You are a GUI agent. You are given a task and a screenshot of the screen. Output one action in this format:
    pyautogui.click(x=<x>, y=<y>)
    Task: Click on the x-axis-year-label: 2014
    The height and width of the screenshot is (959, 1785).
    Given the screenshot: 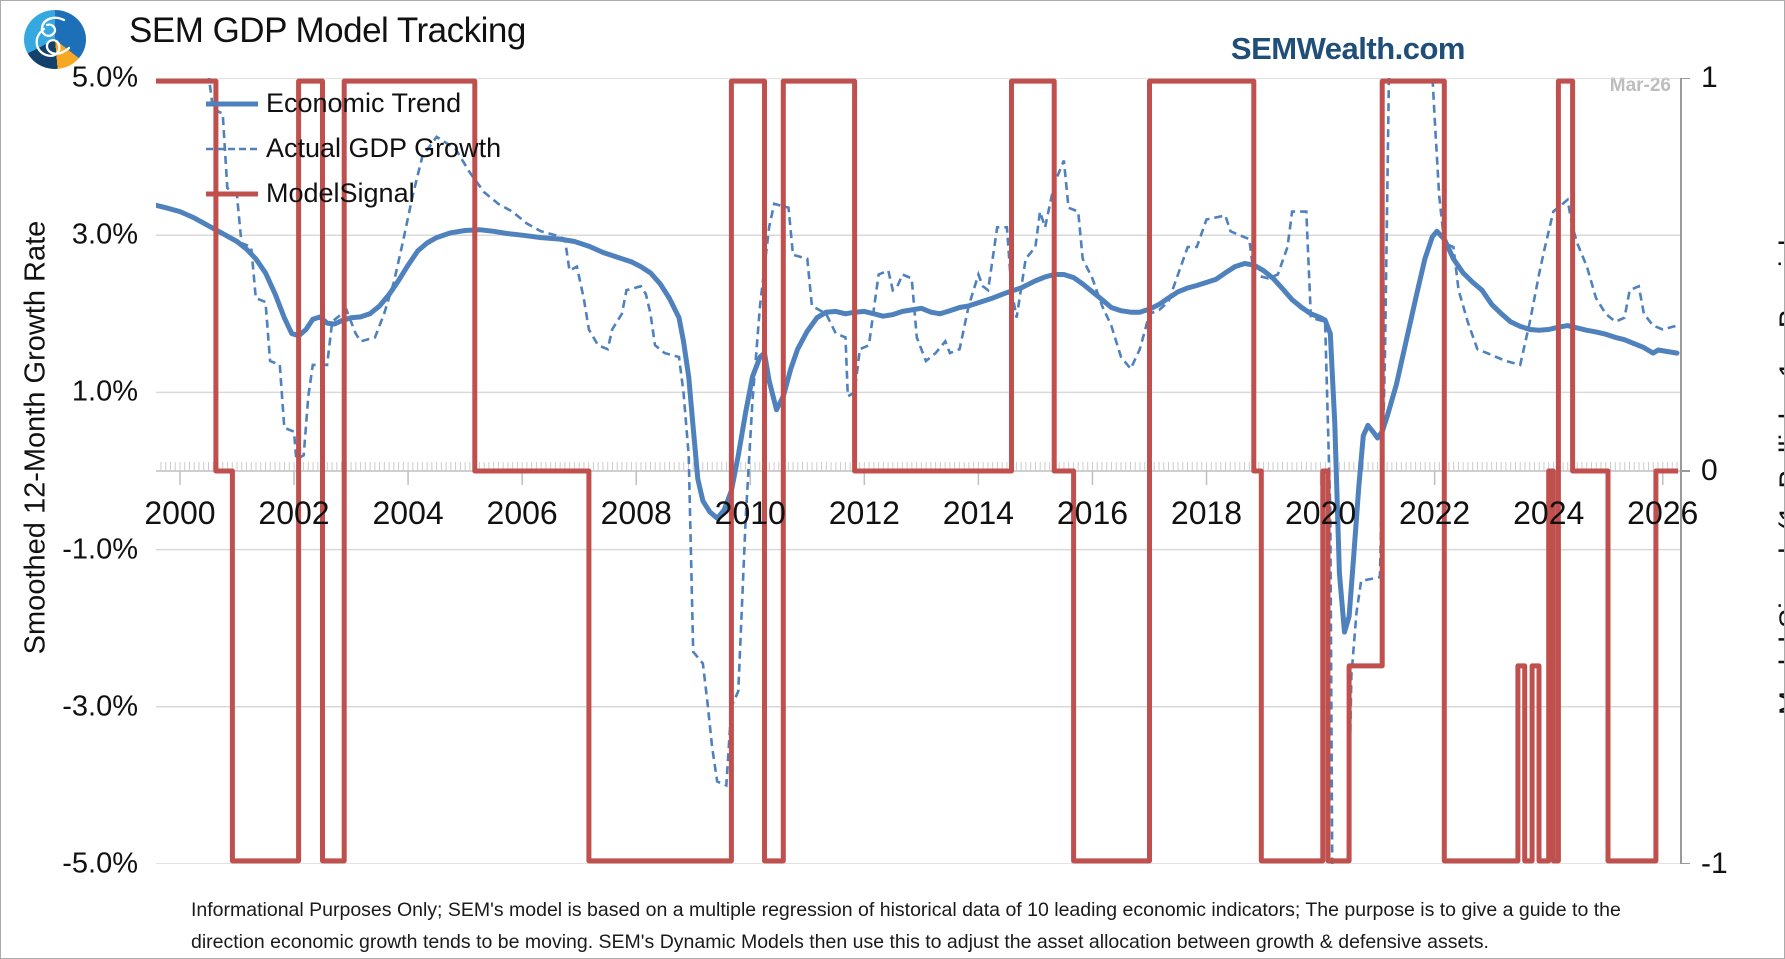 What is the action you would take?
    pyautogui.click(x=978, y=513)
    